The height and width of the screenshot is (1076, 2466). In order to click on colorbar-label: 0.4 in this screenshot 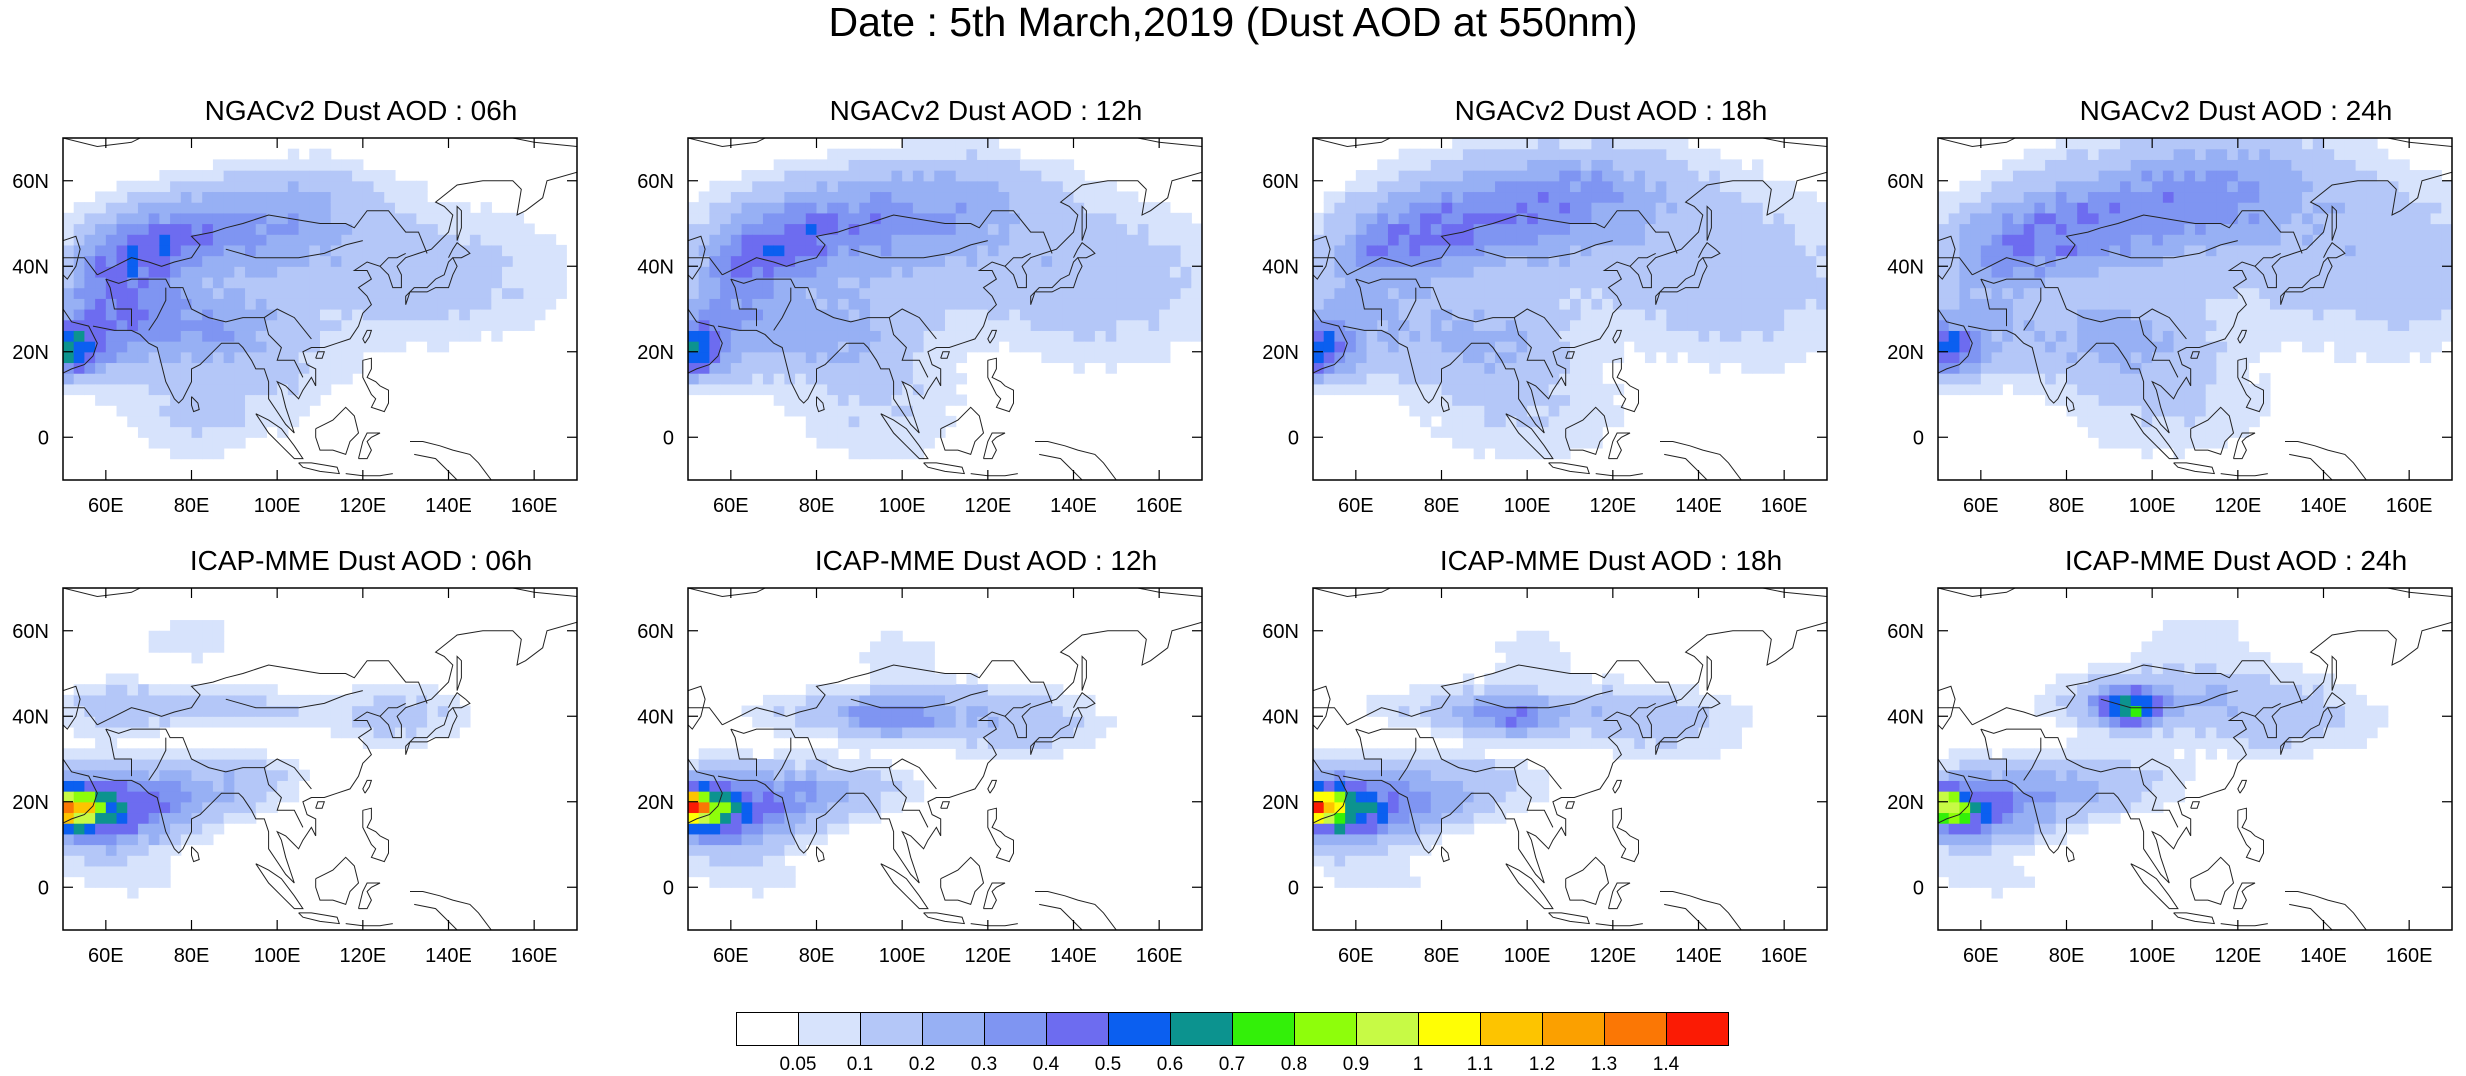, I will do `click(1046, 1065)`.